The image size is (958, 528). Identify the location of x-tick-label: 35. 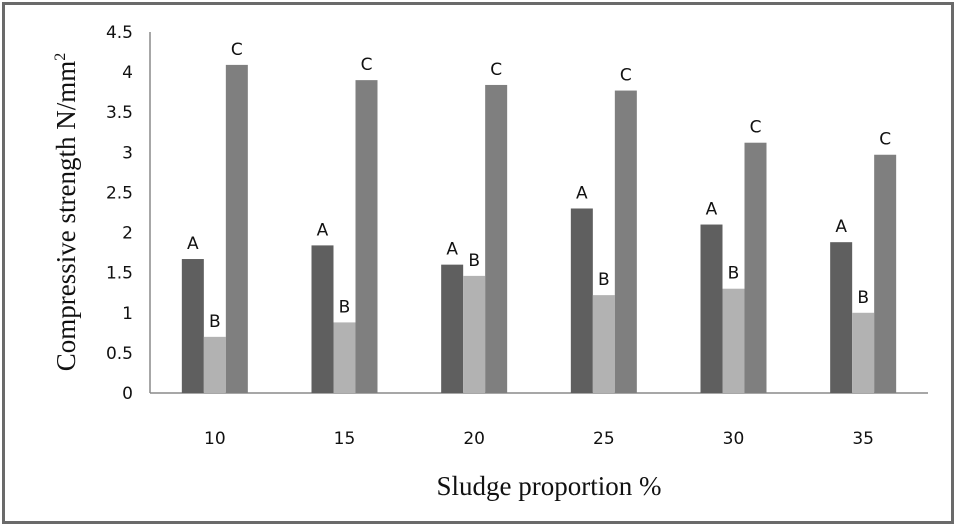
(863, 439).